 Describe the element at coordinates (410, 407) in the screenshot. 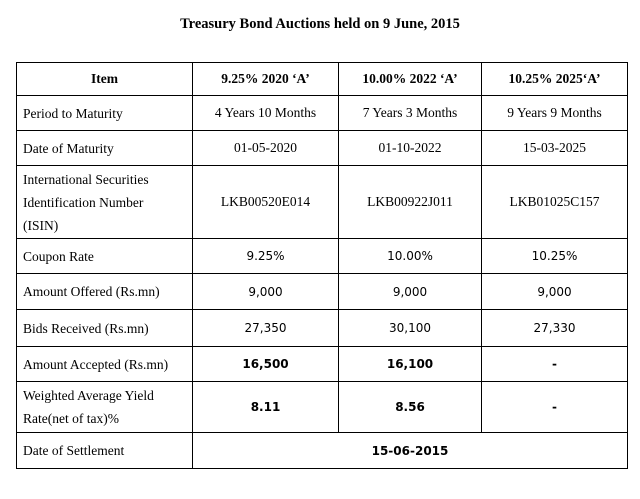

I see `cell-yield-2022: 8.56` at that location.